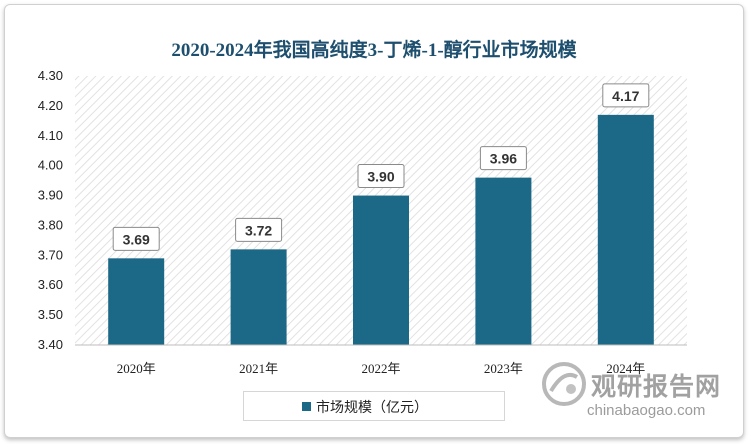 This screenshot has width=750, height=444. What do you see at coordinates (50, 344) in the screenshot?
I see `y-tick-label: 3.40` at bounding box center [50, 344].